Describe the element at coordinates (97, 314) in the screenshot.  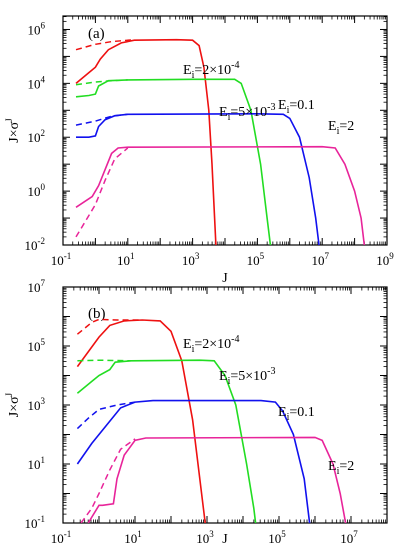
I see `panel-label: (b)` at that location.